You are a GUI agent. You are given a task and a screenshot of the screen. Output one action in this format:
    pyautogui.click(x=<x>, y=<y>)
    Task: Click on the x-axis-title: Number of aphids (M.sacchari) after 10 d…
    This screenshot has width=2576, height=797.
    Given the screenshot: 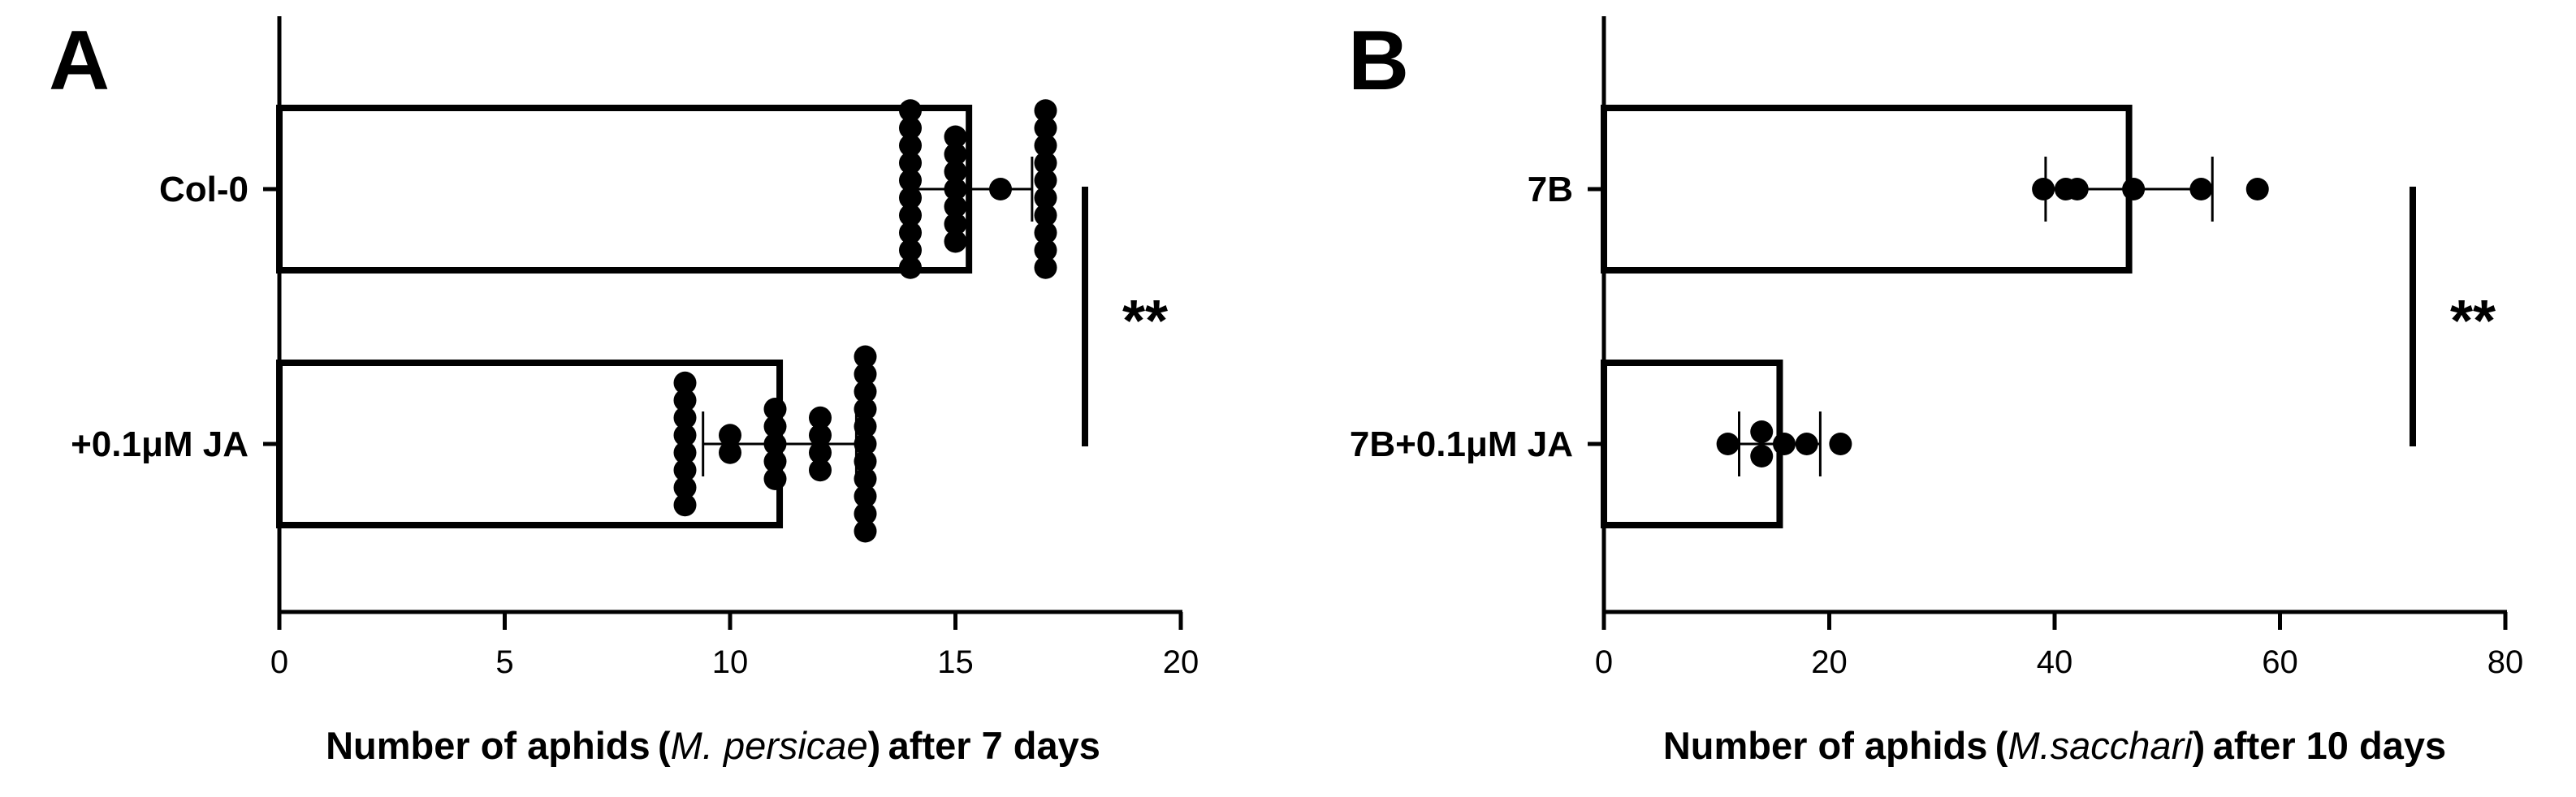 What is the action you would take?
    pyautogui.click(x=2054, y=745)
    